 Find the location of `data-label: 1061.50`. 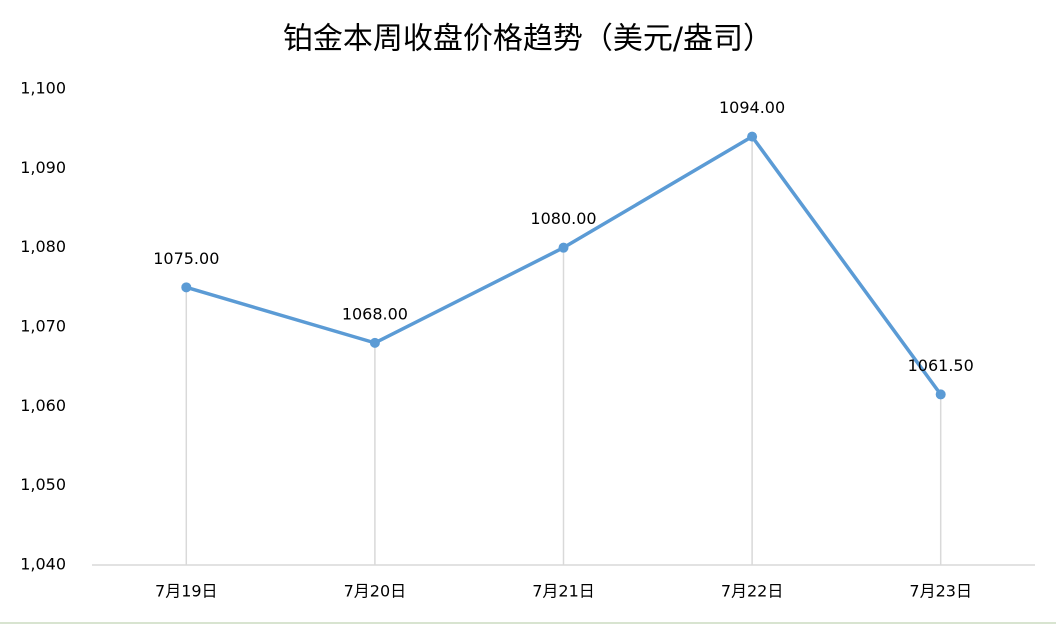

data-label: 1061.50 is located at coordinates (941, 365).